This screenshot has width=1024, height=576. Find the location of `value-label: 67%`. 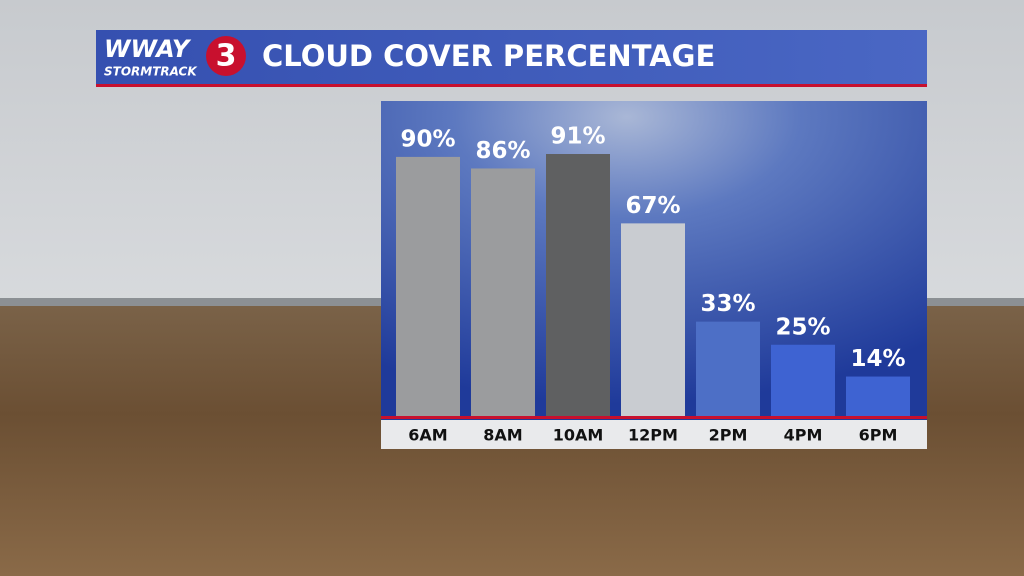

value-label: 67% is located at coordinates (652, 206).